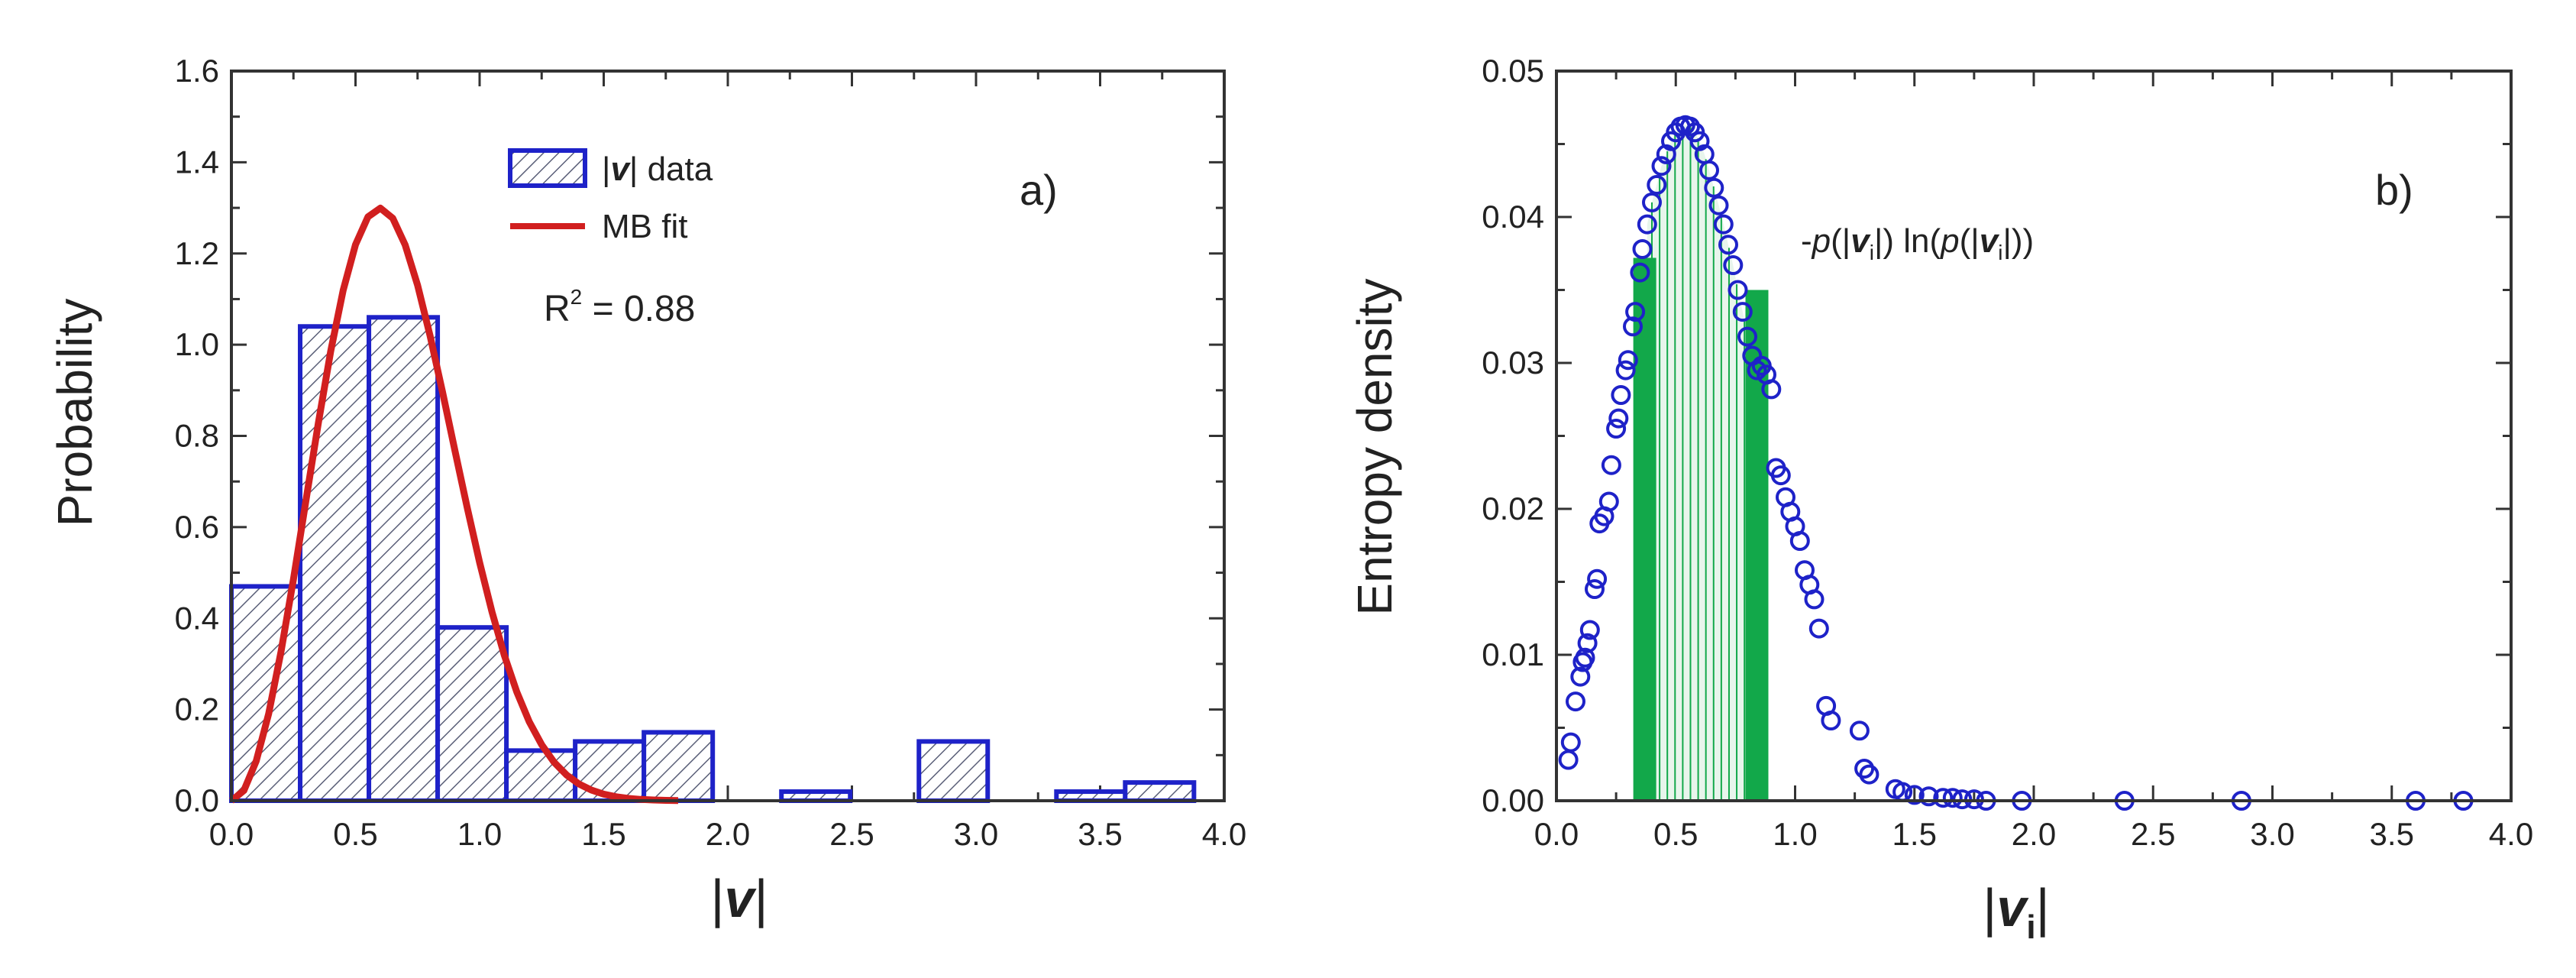 The width and height of the screenshot is (2576, 978). What do you see at coordinates (2030, 927) in the screenshot?
I see `x-label-b-sub: i` at bounding box center [2030, 927].